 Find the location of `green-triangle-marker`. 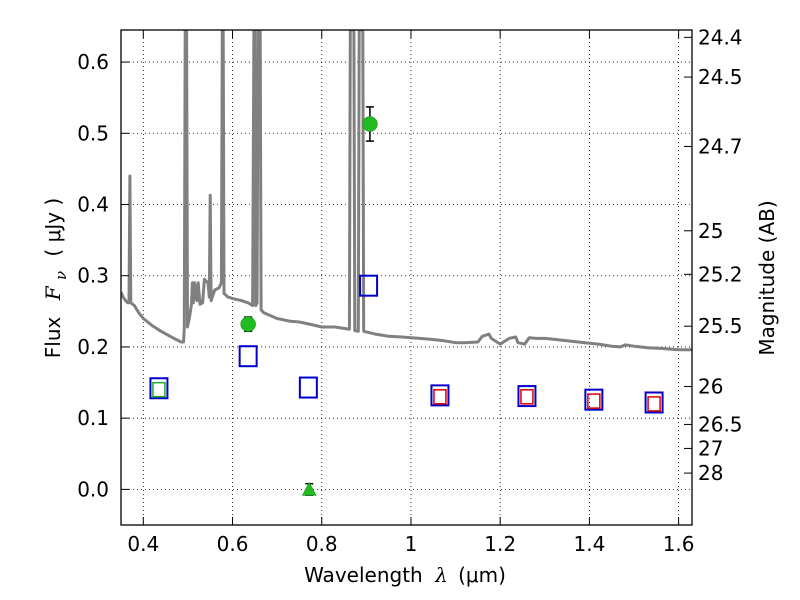

green-triangle-marker is located at coordinates (309, 488).